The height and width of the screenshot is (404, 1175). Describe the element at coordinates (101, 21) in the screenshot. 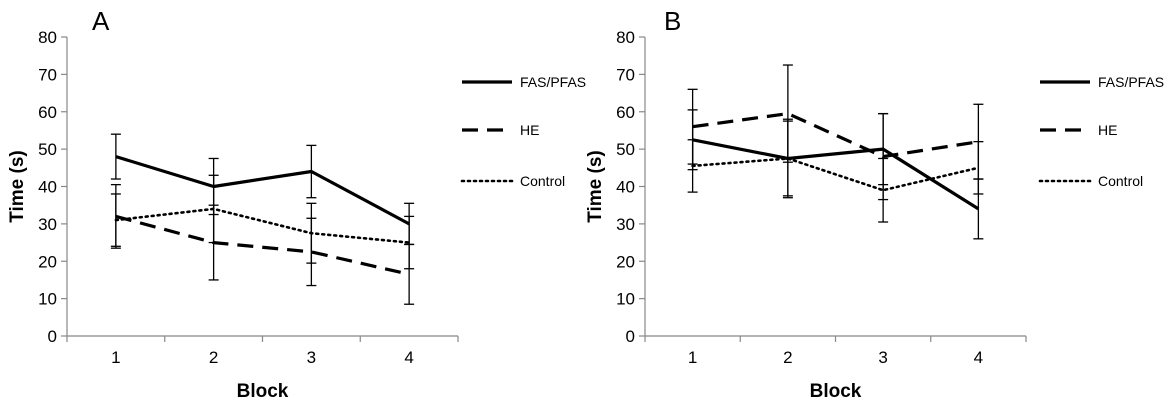

I see `panel-label: A` at that location.